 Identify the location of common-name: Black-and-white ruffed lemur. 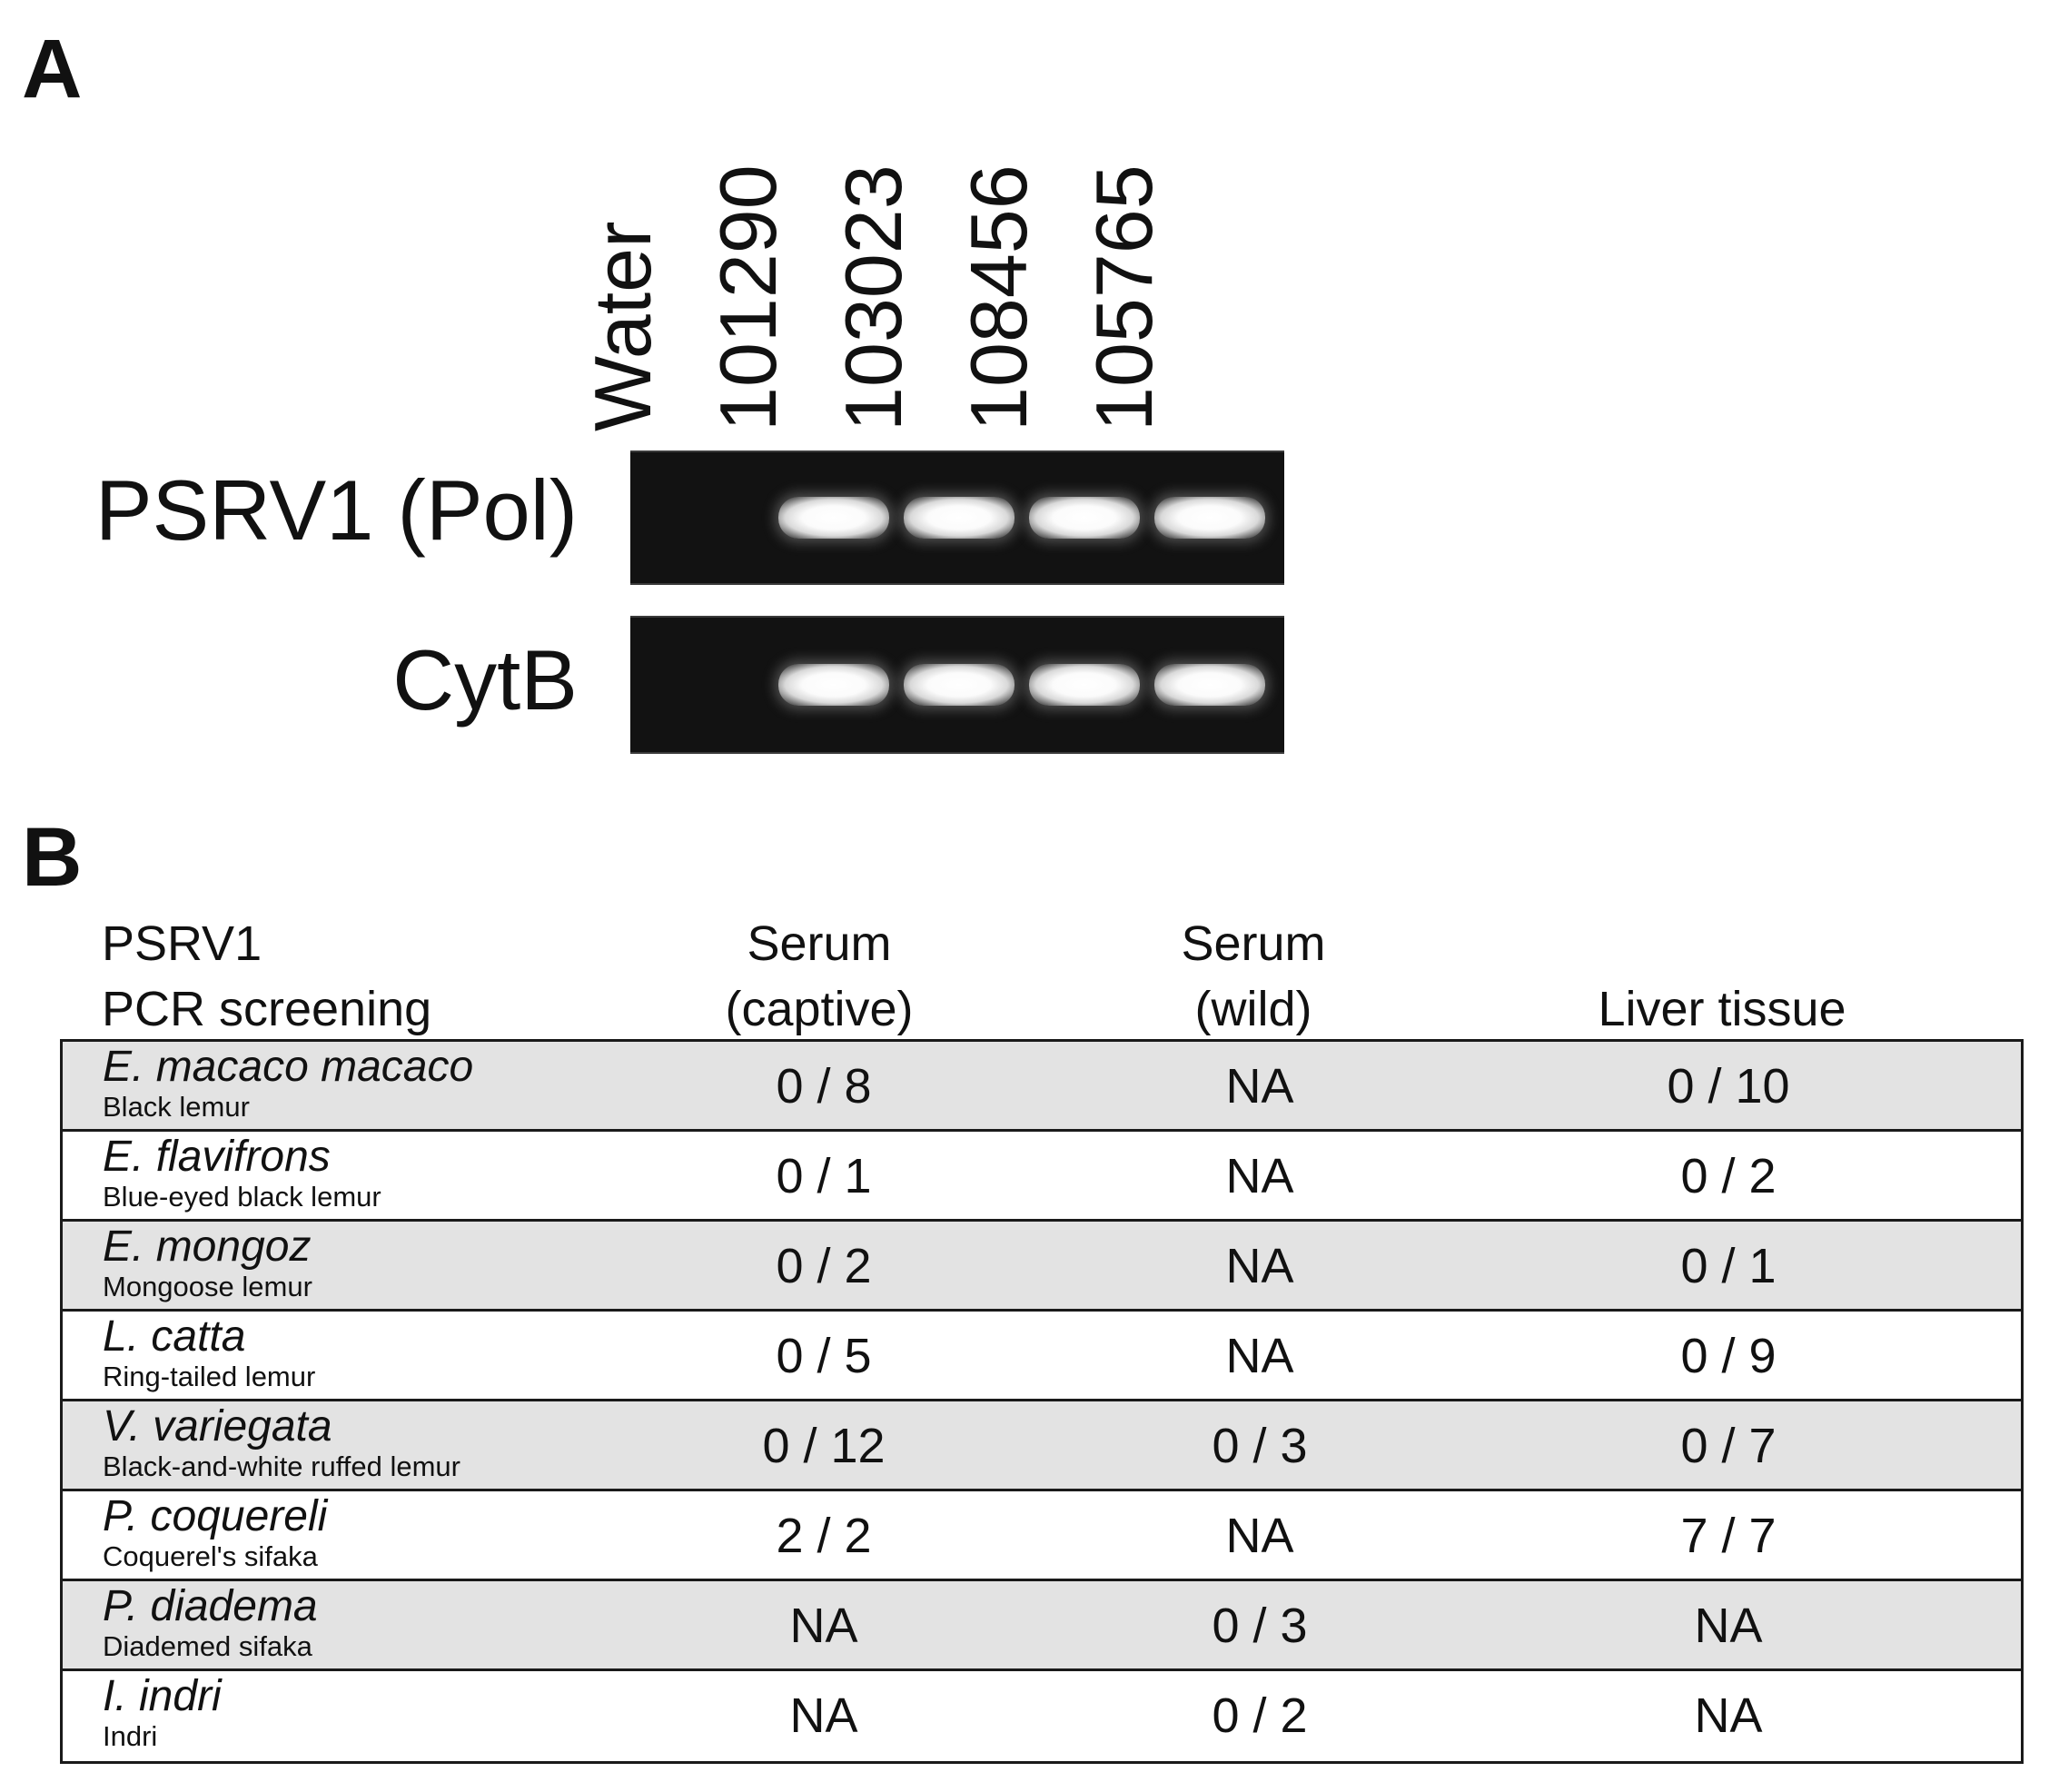
(281, 1466).